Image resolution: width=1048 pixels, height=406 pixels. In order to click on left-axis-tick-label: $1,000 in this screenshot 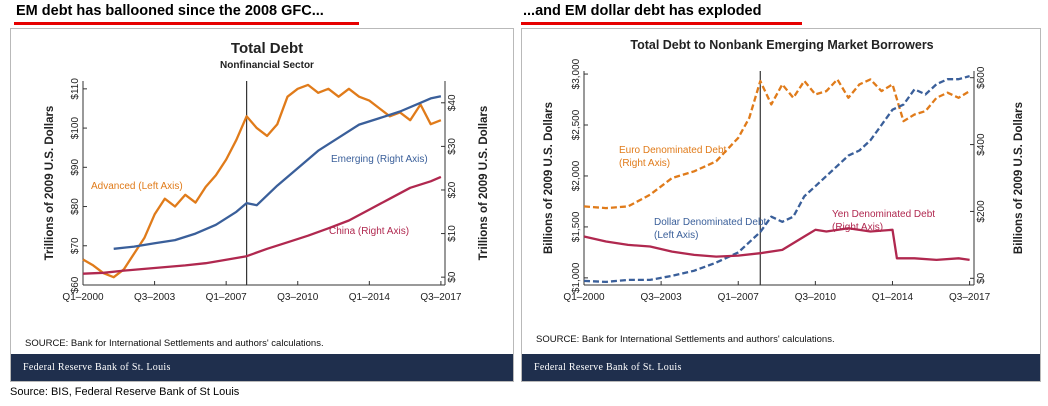, I will do `click(576, 277)`.